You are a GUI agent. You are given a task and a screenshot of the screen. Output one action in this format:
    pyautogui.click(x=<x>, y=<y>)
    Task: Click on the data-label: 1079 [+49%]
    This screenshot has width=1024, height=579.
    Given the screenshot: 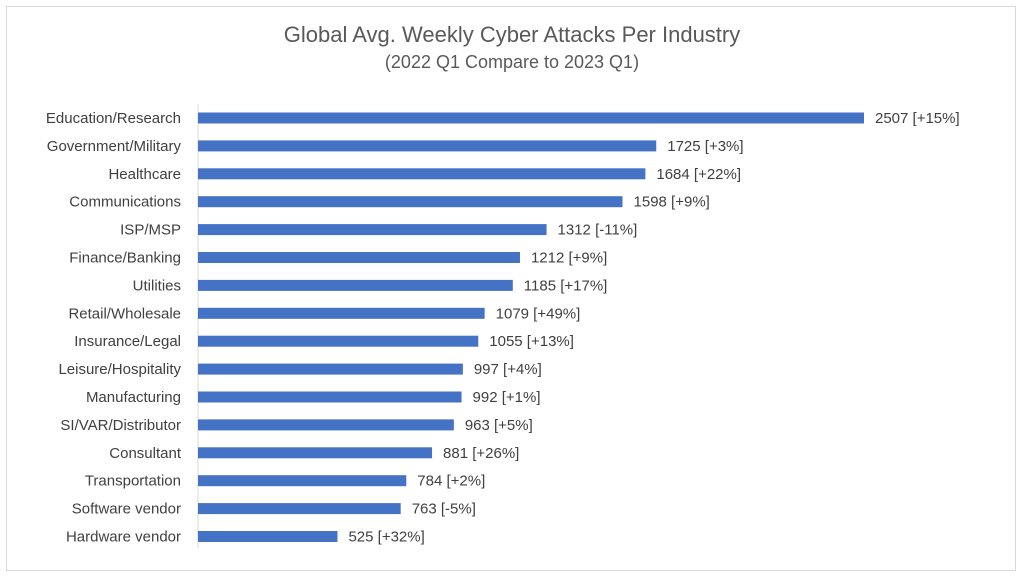 What is the action you would take?
    pyautogui.click(x=538, y=313)
    